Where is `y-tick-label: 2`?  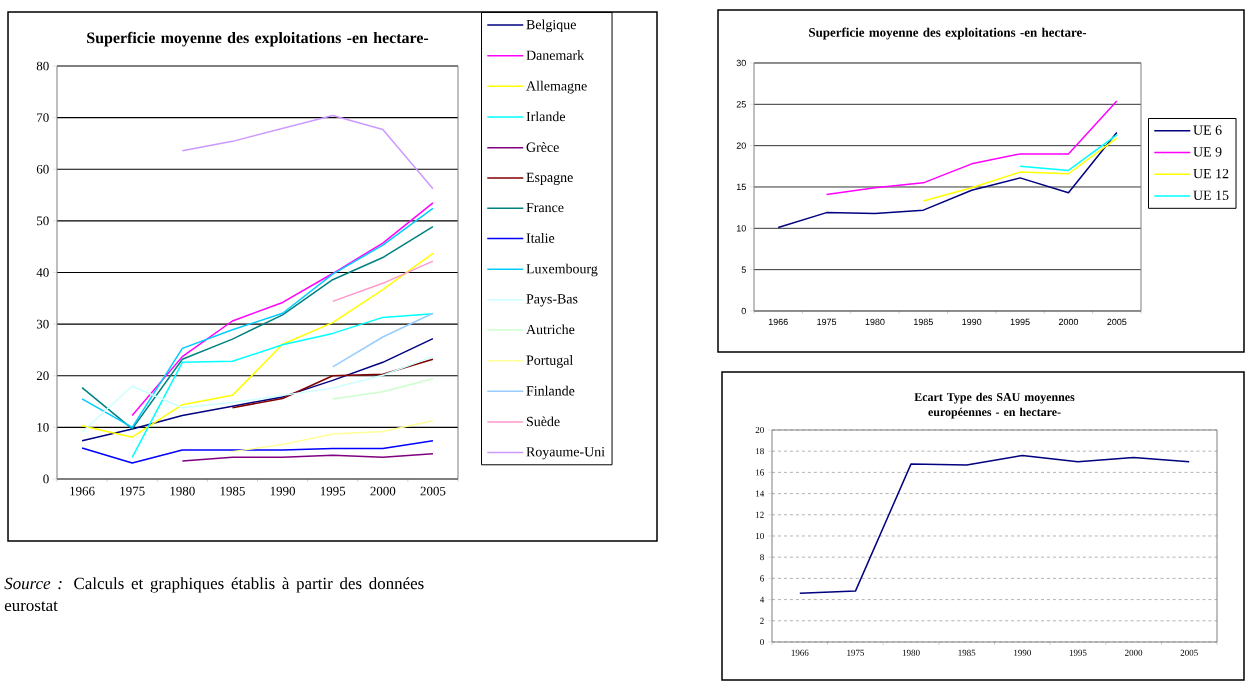
y-tick-label: 2 is located at coordinates (762, 620).